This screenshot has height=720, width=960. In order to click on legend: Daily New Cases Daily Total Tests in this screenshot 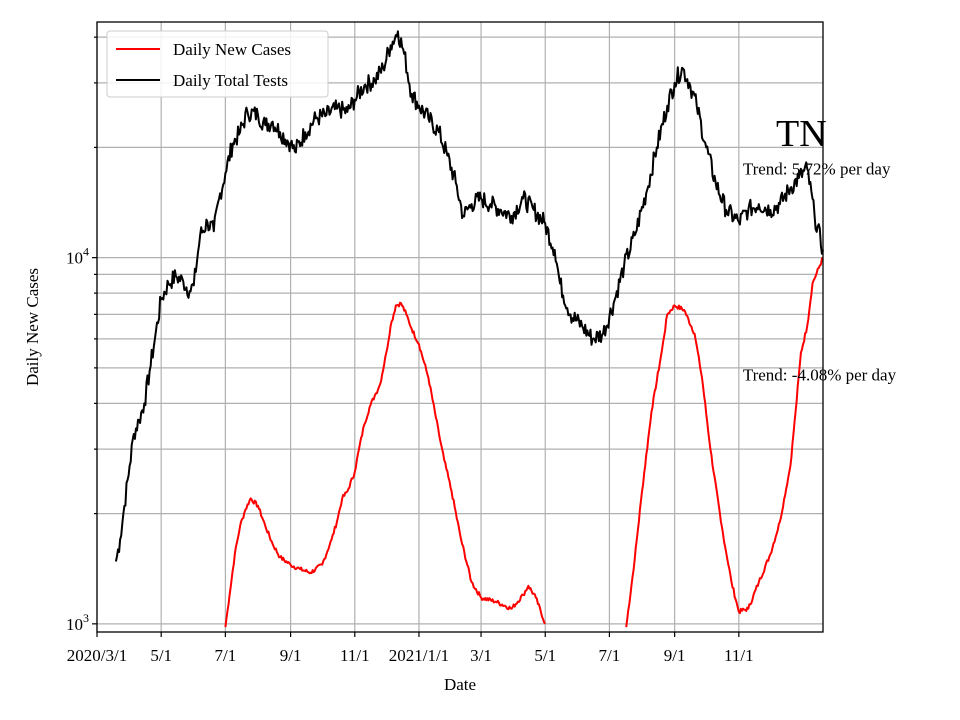, I will do `click(217, 64)`.